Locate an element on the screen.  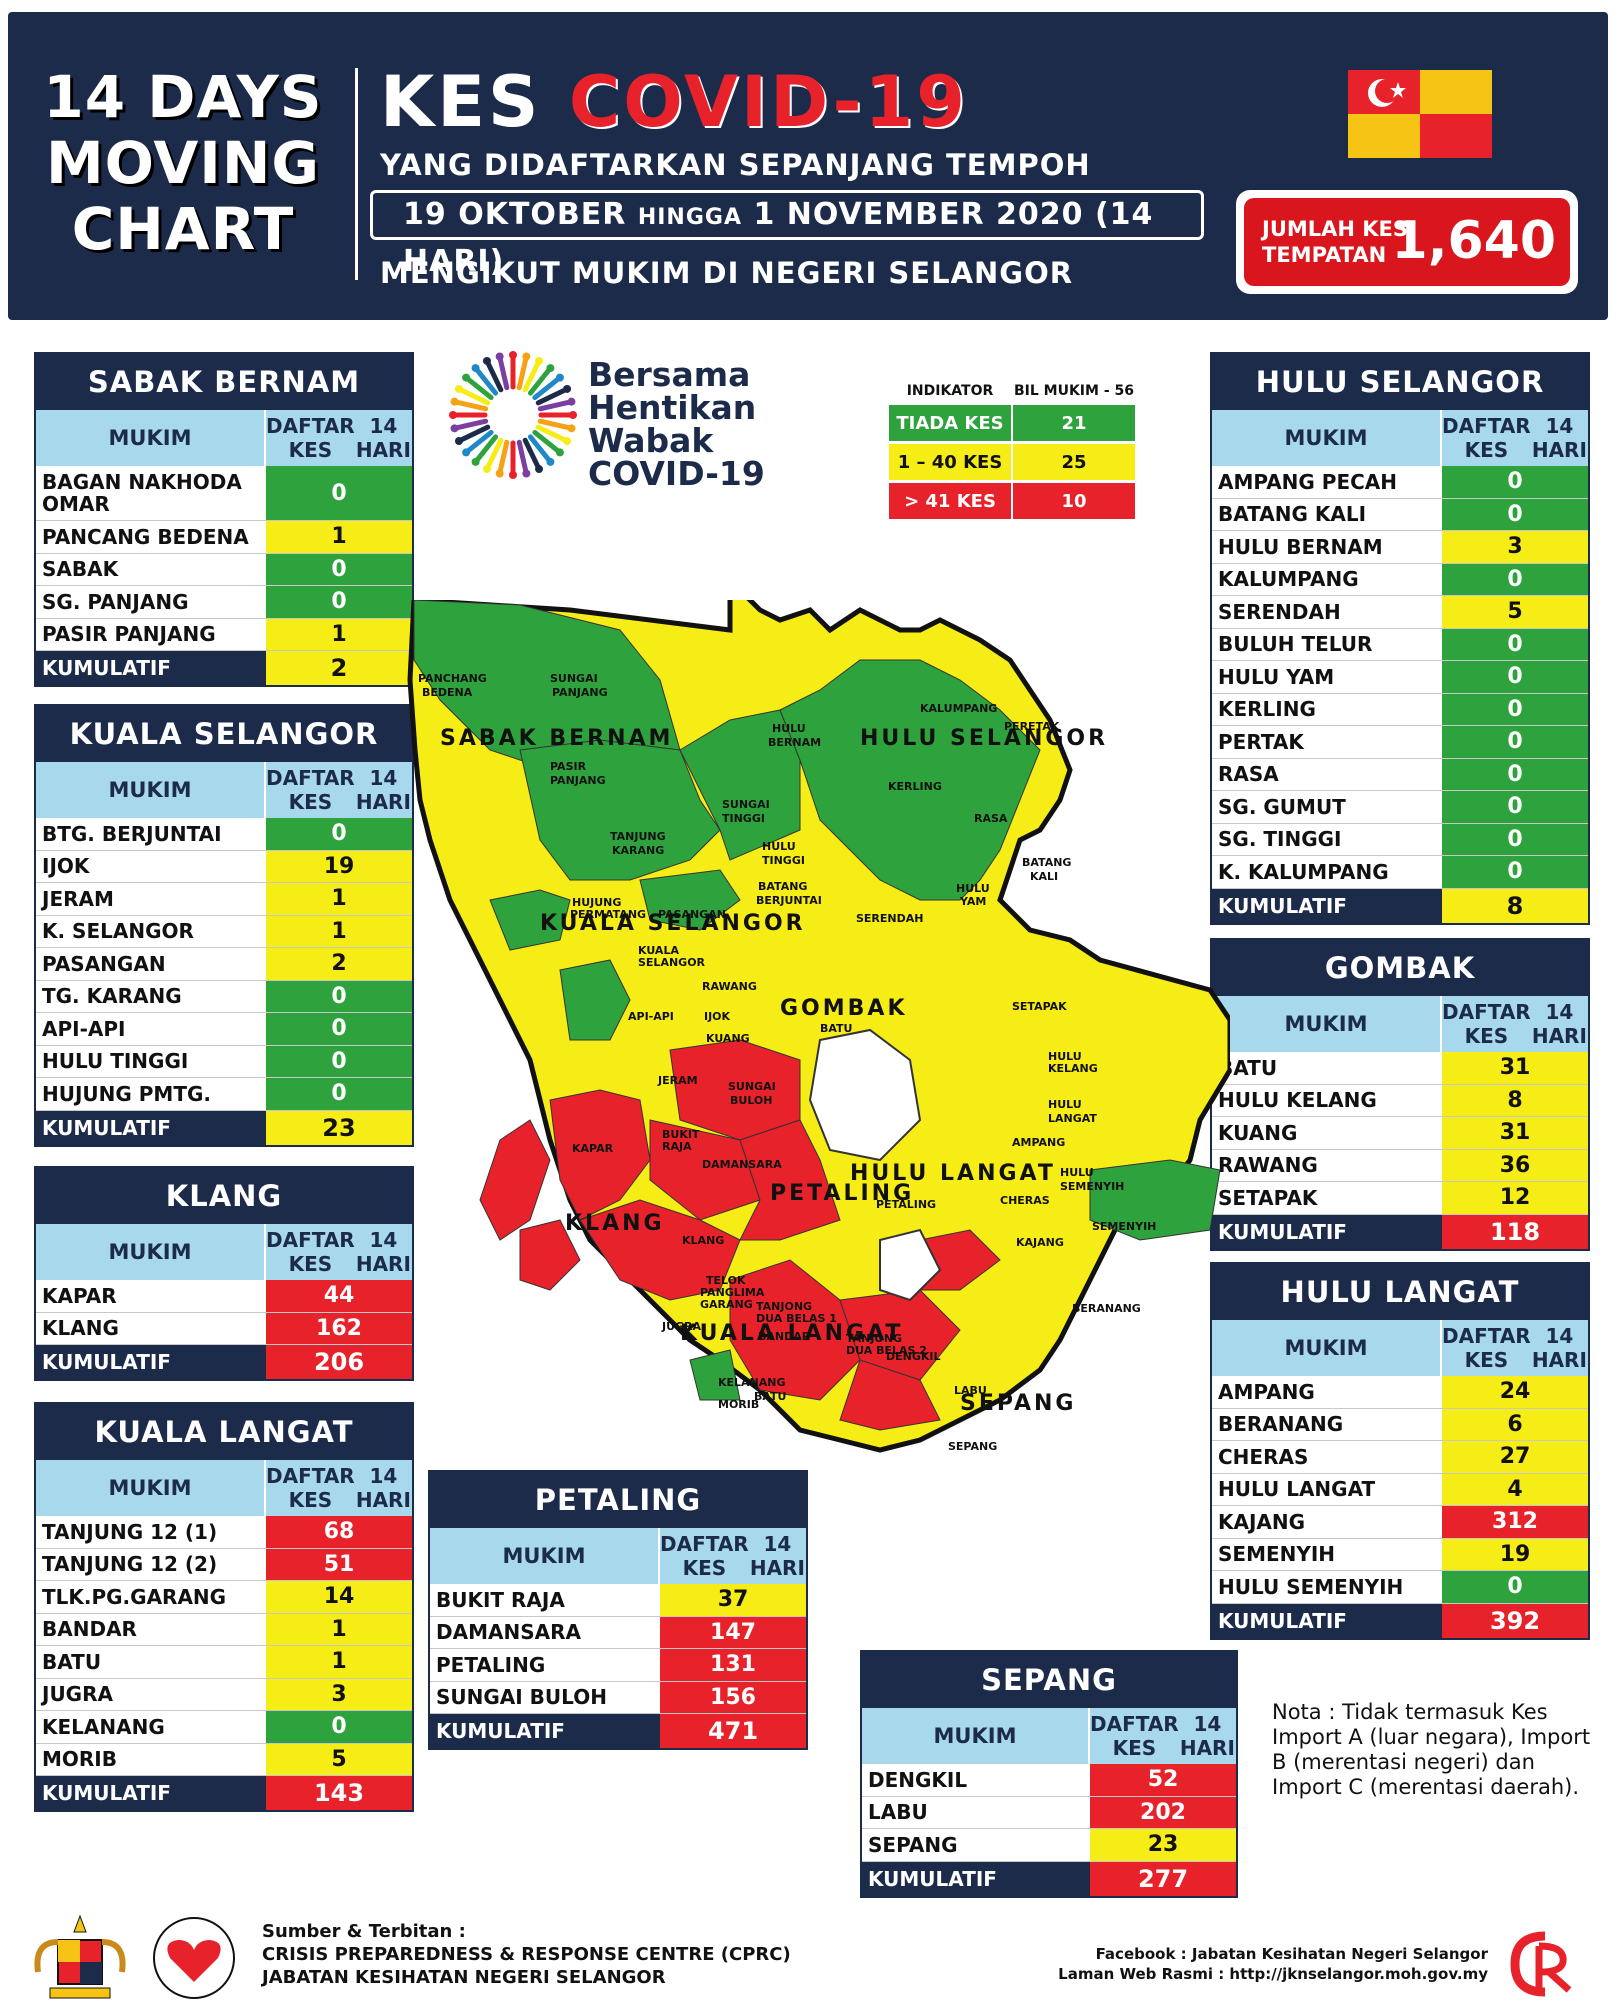
table-row: SABAK 0 is located at coordinates (224, 569).